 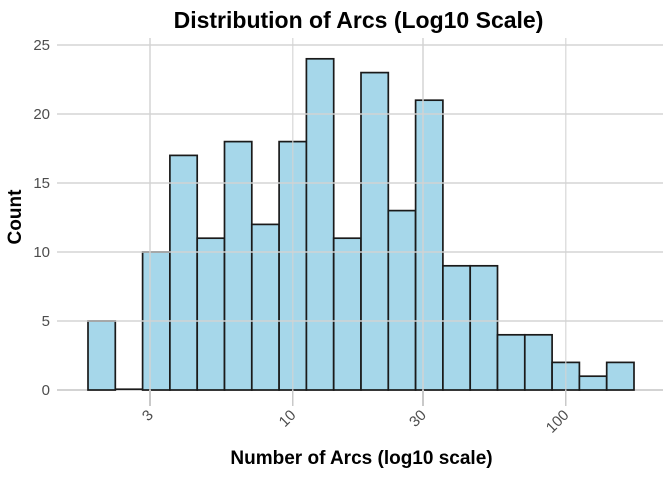 What do you see at coordinates (361, 458) in the screenshot?
I see `x-axis-title: Number of Arcs (log10 scale)` at bounding box center [361, 458].